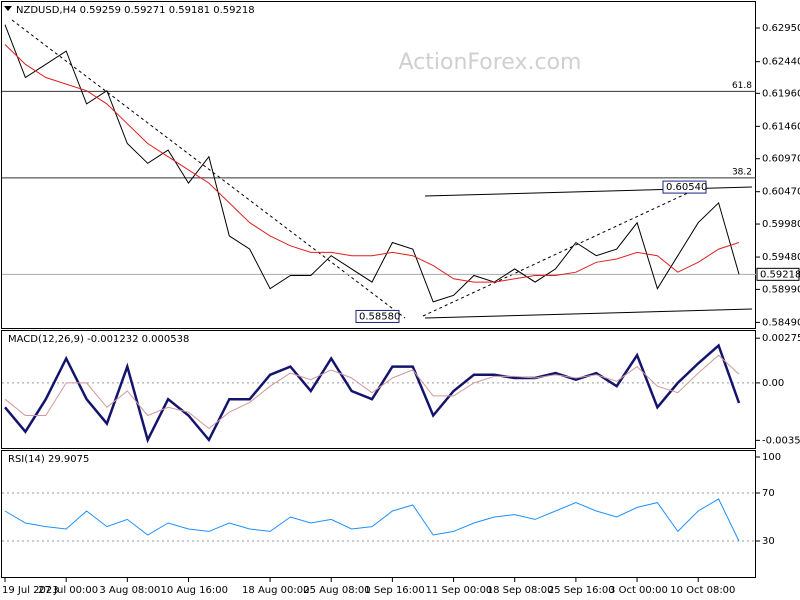  I want to click on menu-icon, so click(8, 8).